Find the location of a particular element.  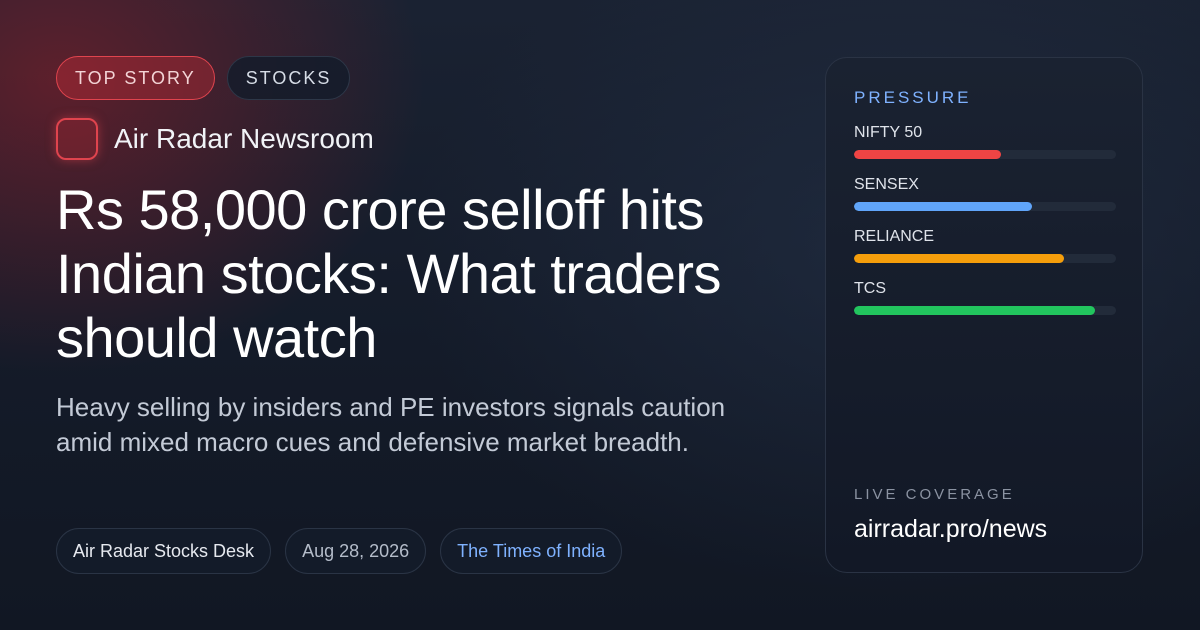

metric-label: TCS is located at coordinates (870, 288).